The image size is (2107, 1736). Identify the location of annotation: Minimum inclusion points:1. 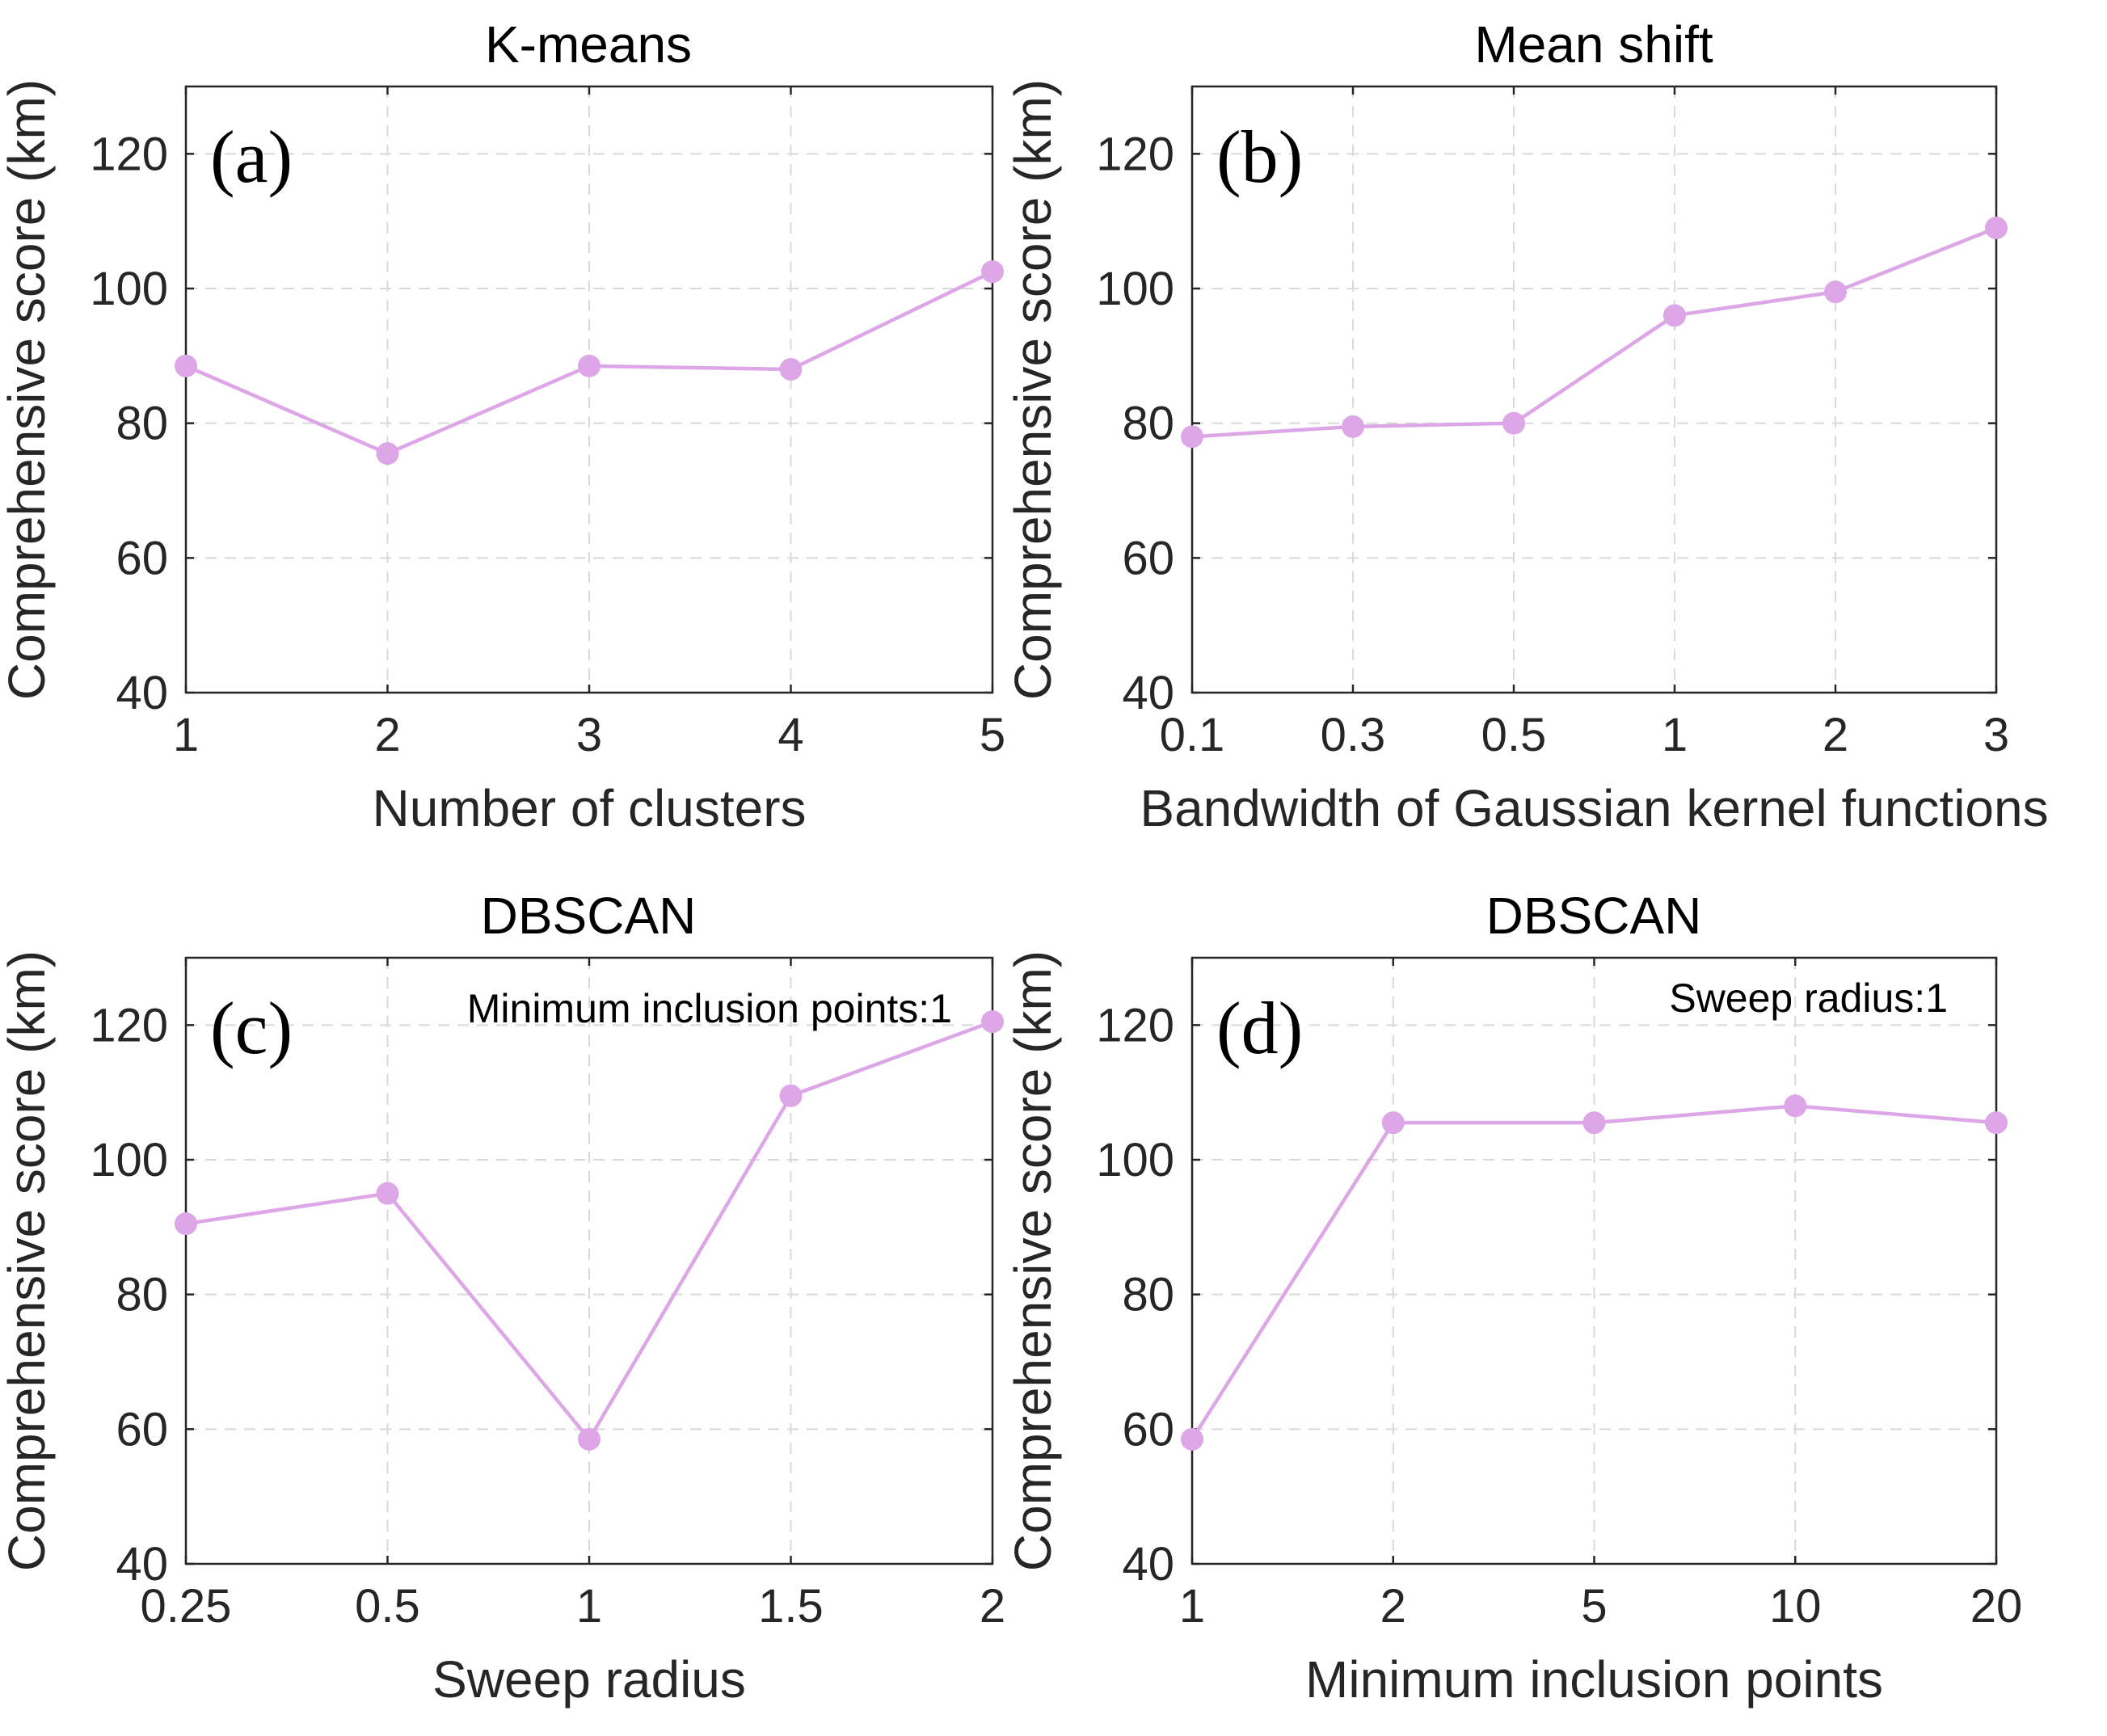
(710, 1008).